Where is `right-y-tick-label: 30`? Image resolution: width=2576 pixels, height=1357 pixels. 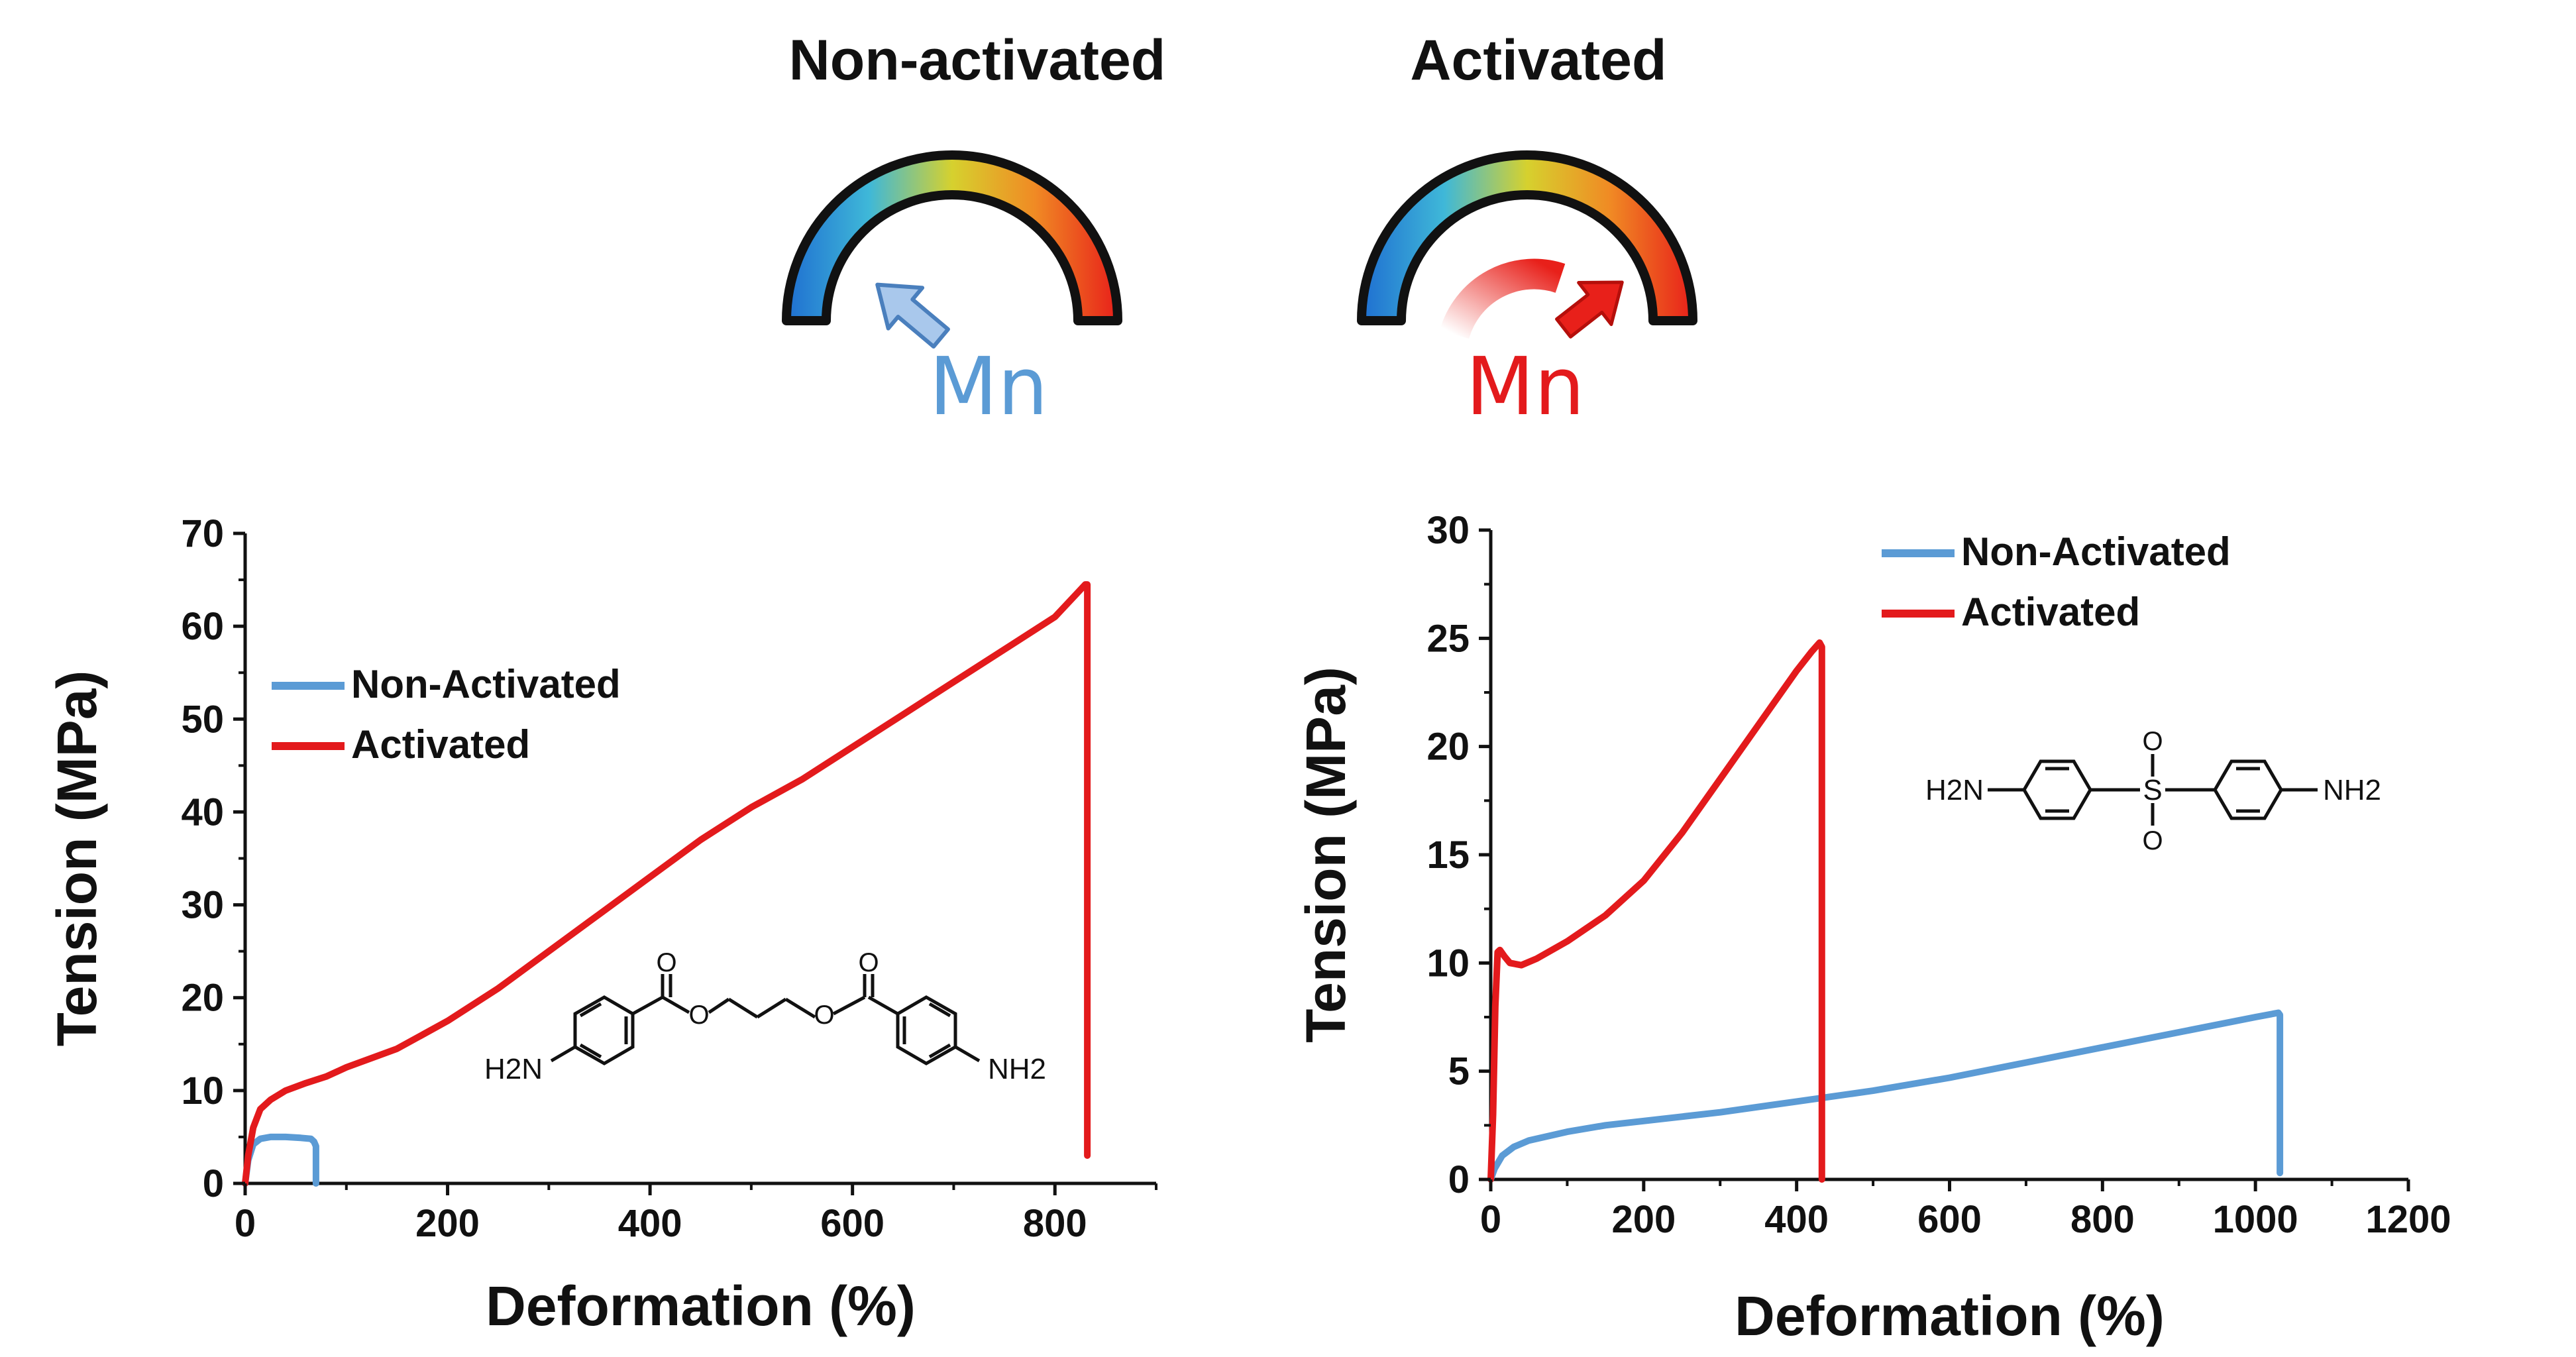
right-y-tick-label: 30 is located at coordinates (1448, 530).